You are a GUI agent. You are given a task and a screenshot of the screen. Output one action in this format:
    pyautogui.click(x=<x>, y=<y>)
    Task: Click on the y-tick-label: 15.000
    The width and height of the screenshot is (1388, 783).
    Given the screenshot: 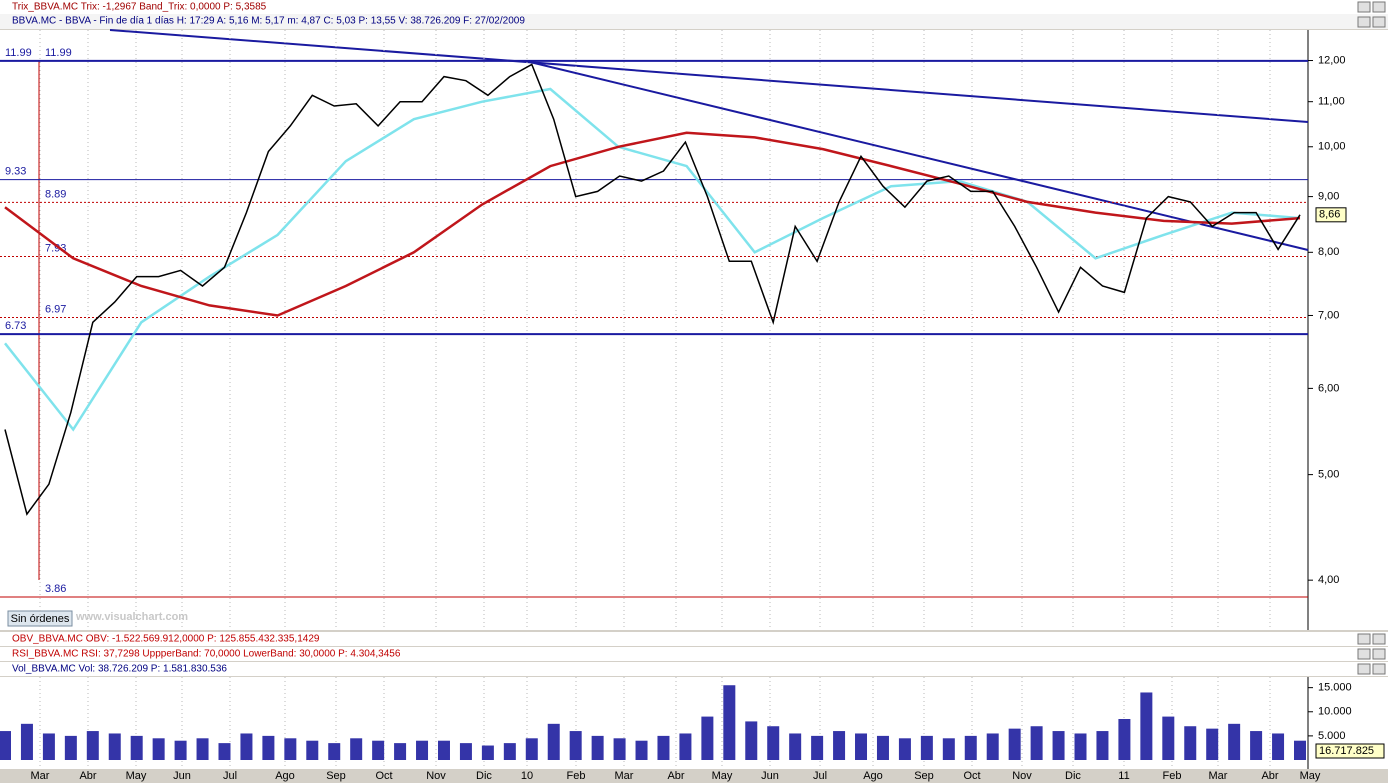 What is the action you would take?
    pyautogui.click(x=1335, y=688)
    